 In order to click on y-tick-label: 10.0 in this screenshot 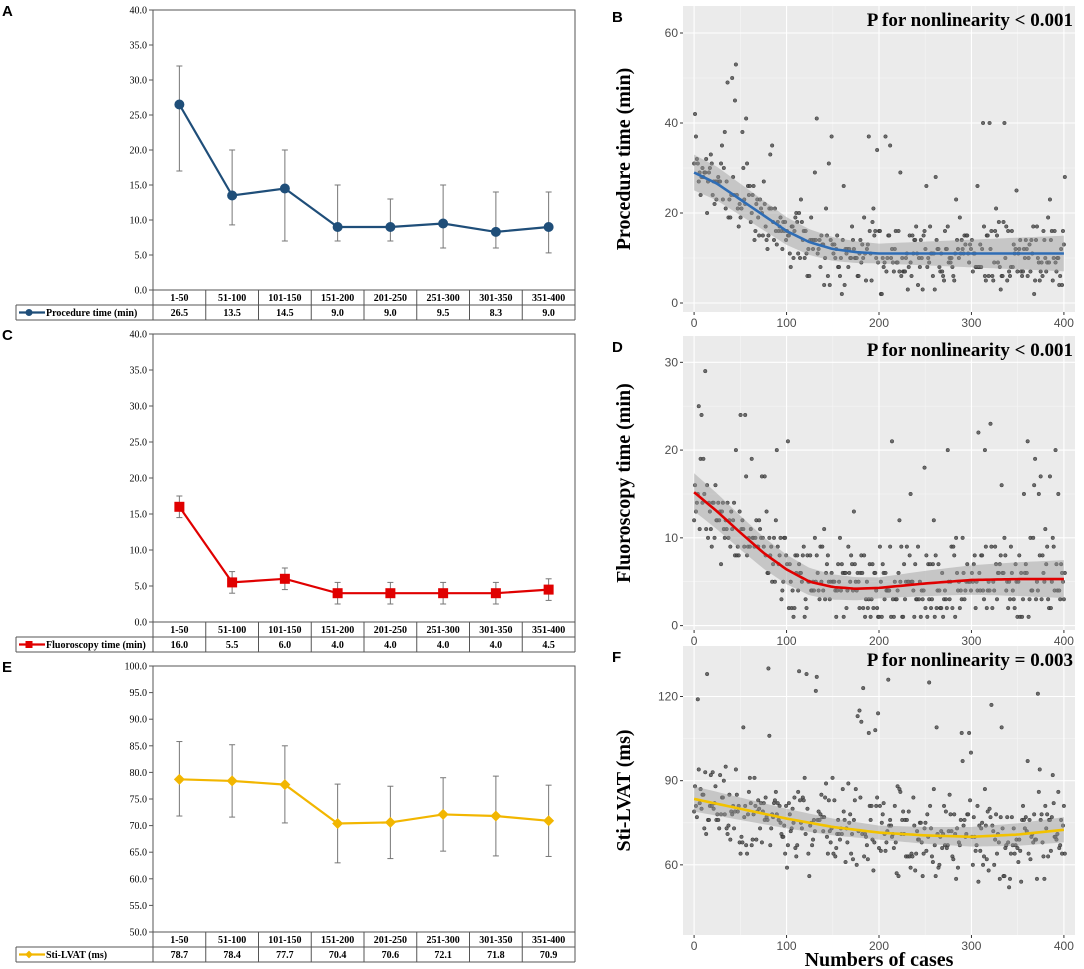, I will do `click(139, 551)`.